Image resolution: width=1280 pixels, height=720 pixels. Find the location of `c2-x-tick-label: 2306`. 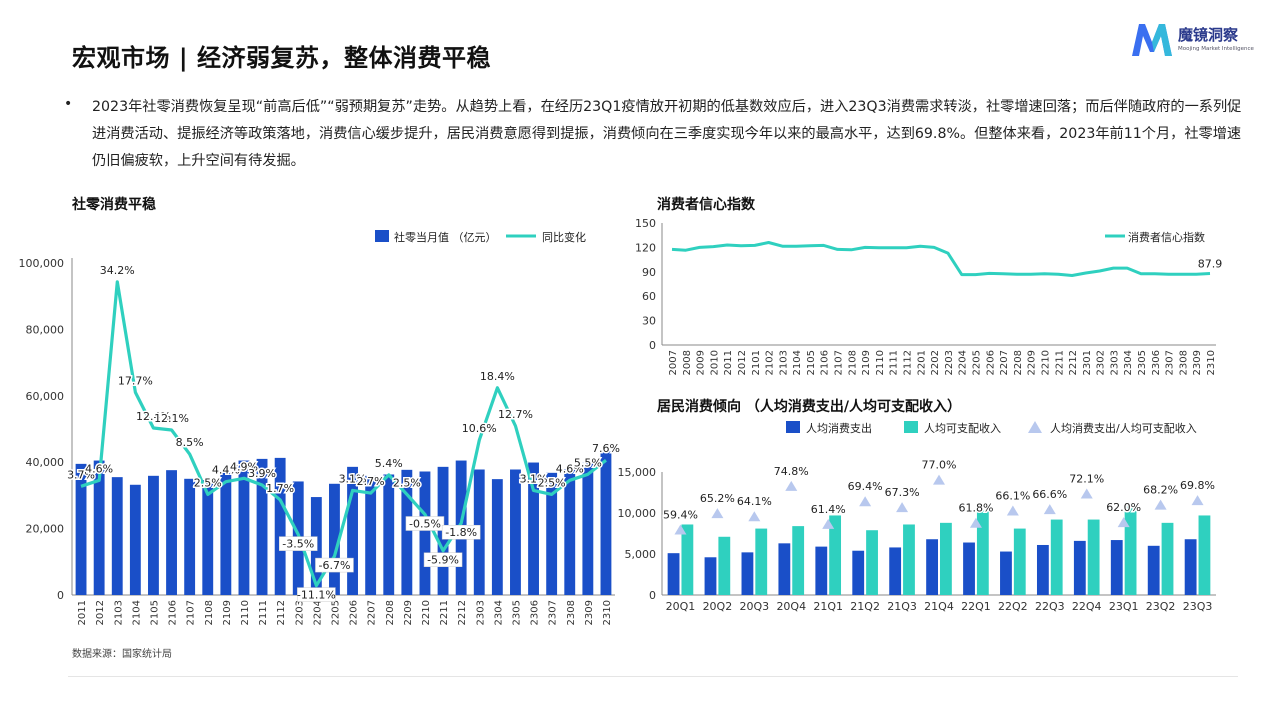

c2-x-tick-label: 2306 is located at coordinates (1156, 362).